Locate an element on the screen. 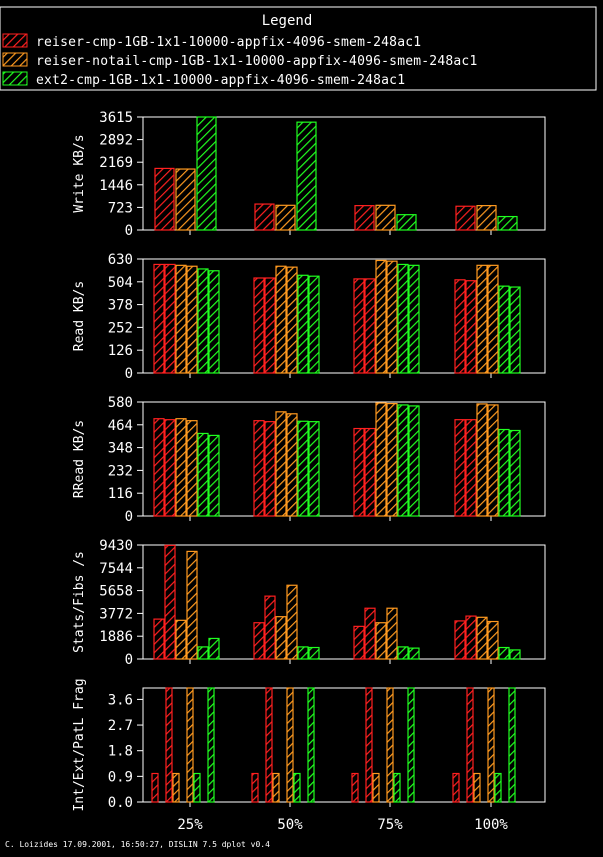 This screenshot has height=857, width=603. y-tick-label: 1446 is located at coordinates (116, 186).